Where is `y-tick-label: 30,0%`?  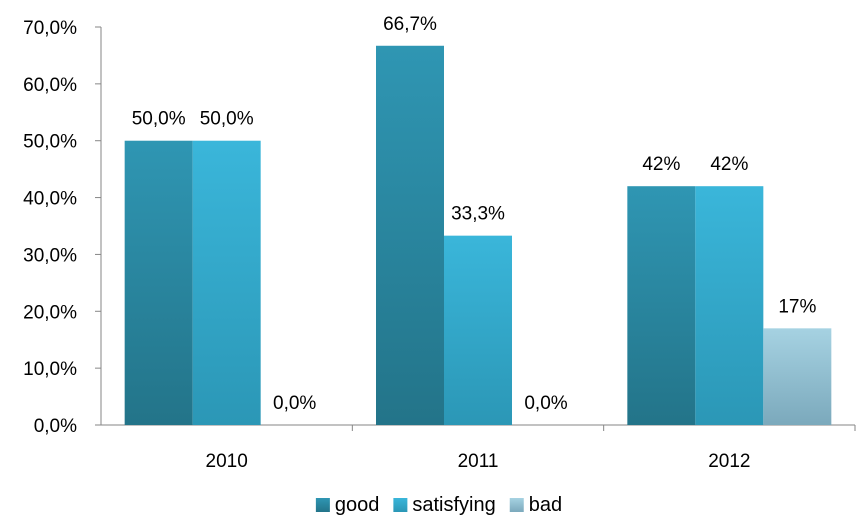 y-tick-label: 30,0% is located at coordinates (50, 255).